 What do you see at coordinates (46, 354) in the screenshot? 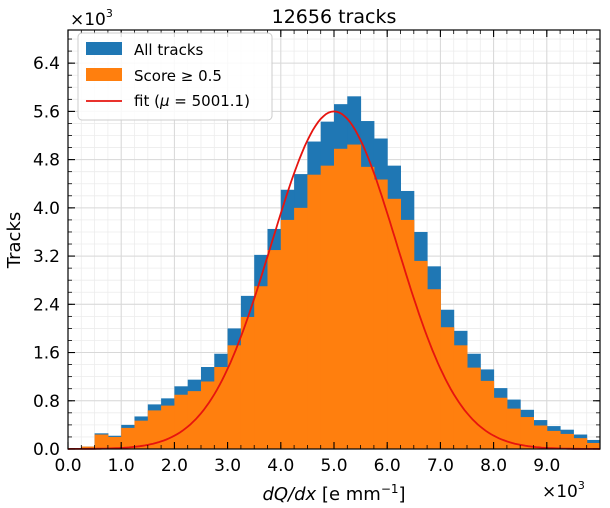
I see `y-tick-label: 1.6` at bounding box center [46, 354].